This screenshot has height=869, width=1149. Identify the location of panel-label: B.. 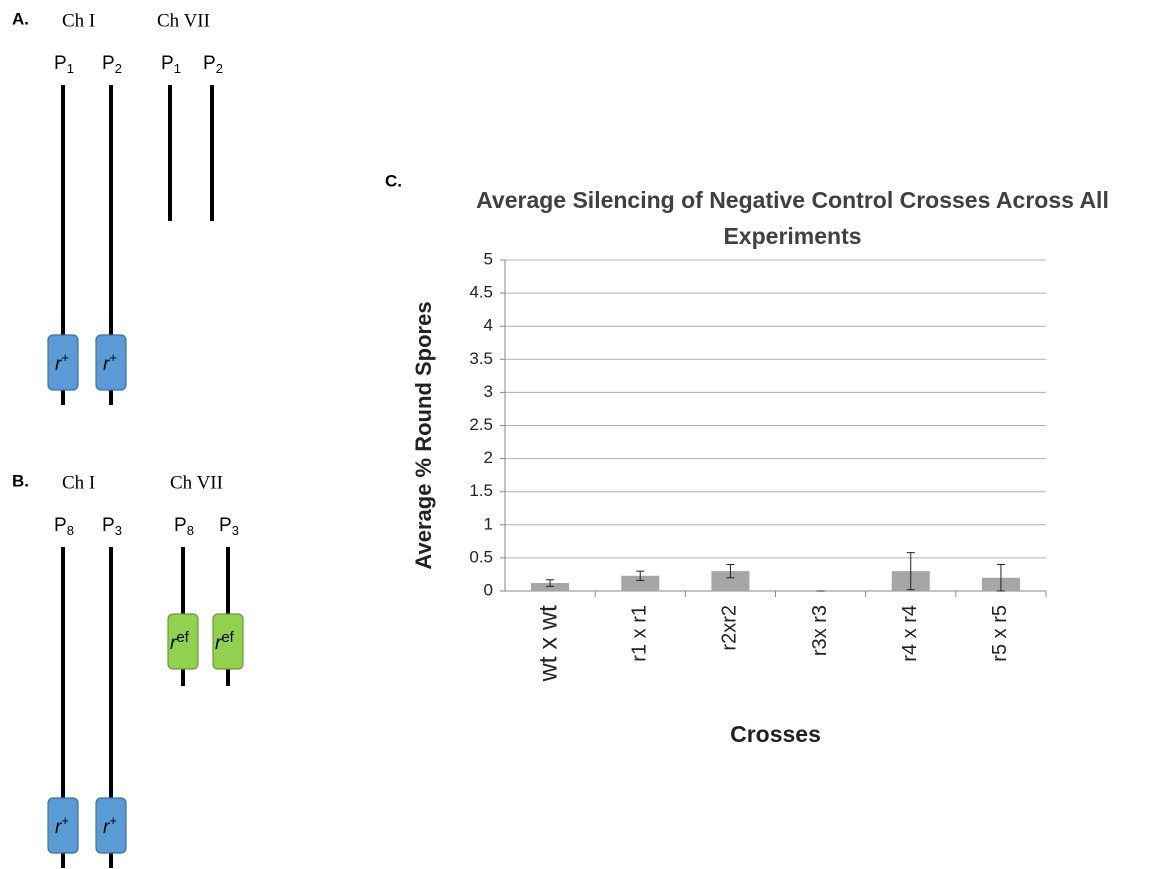
(20, 480).